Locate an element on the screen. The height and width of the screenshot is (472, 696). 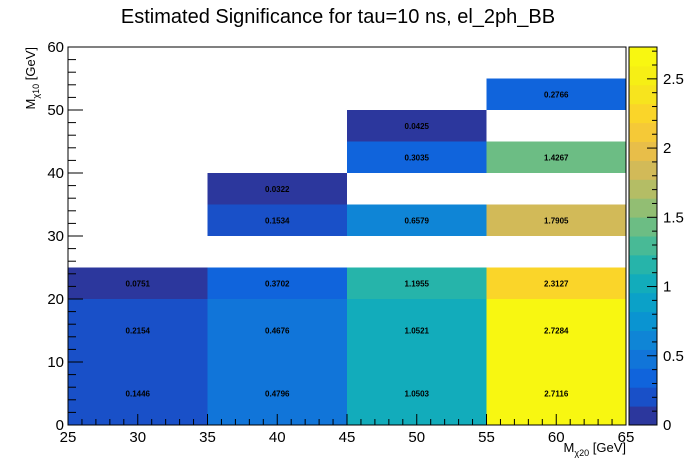
heatmap-cell-label: 0.0425 is located at coordinates (417, 126).